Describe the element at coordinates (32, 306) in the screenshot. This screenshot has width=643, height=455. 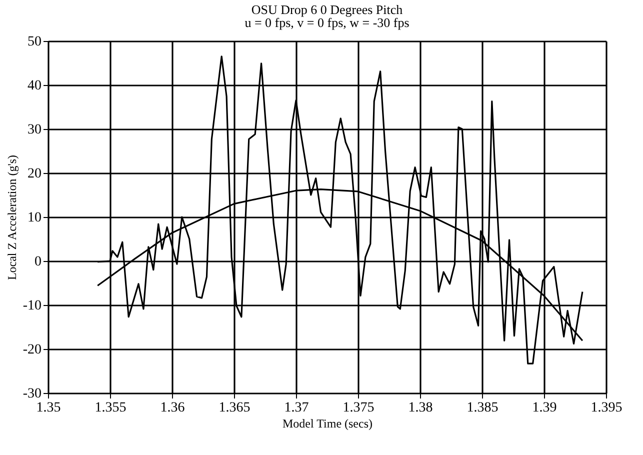
I see `y-tick-label: -10` at that location.